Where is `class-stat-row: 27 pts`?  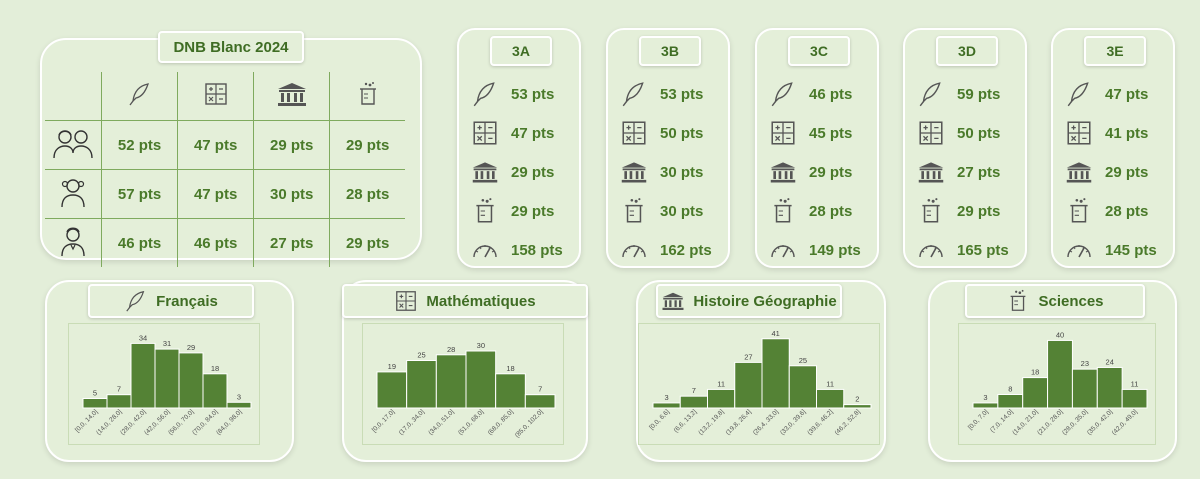
class-stat-row: 27 pts is located at coordinates (958, 172).